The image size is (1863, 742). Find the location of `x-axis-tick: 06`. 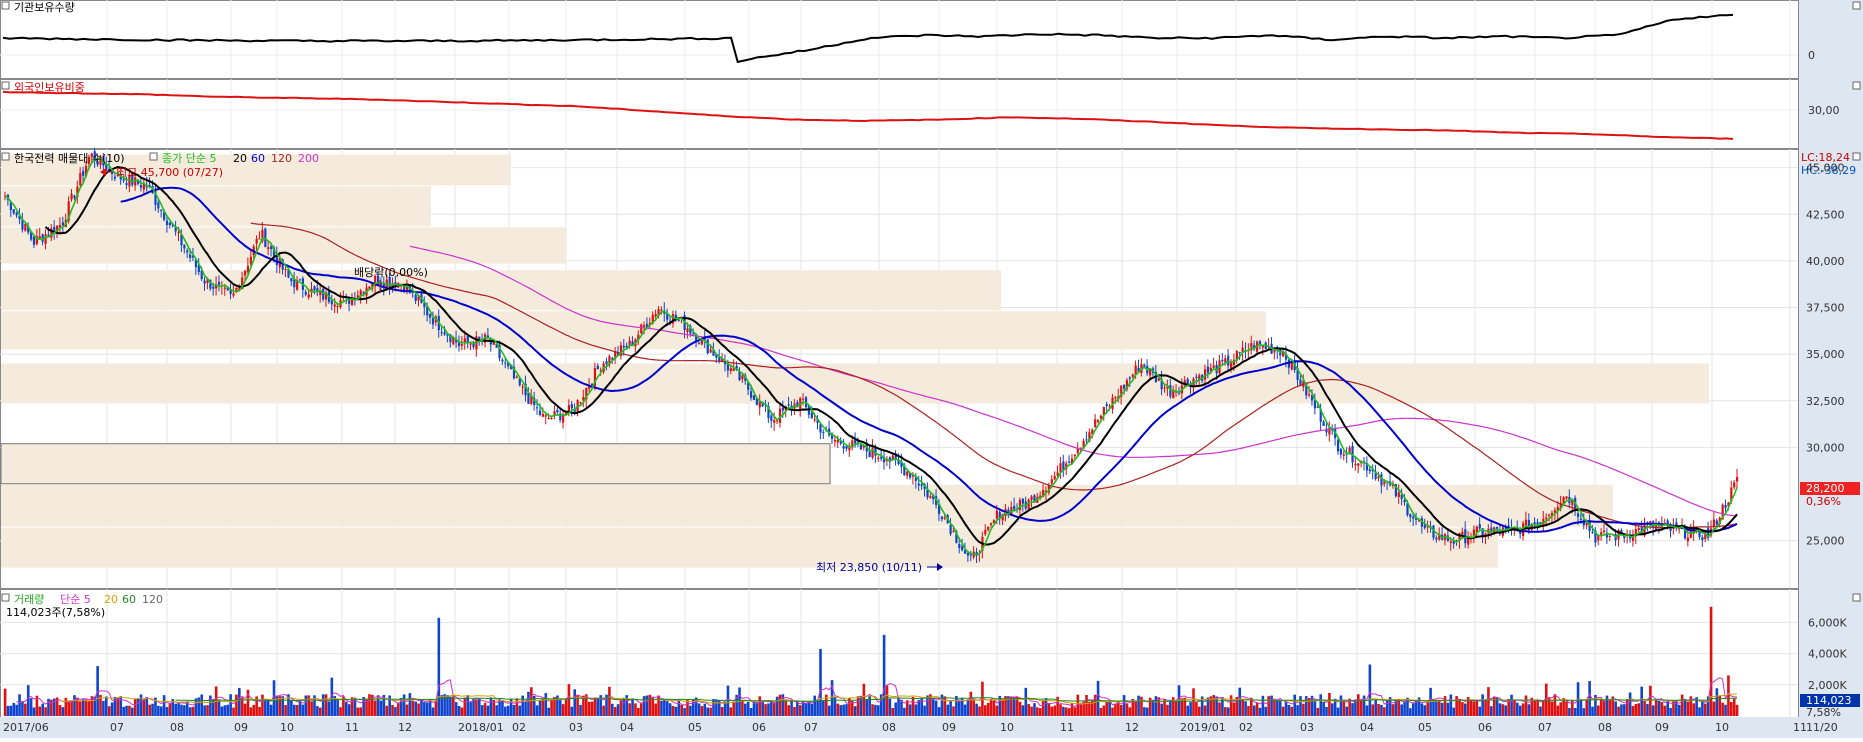

x-axis-tick: 06 is located at coordinates (1485, 727).